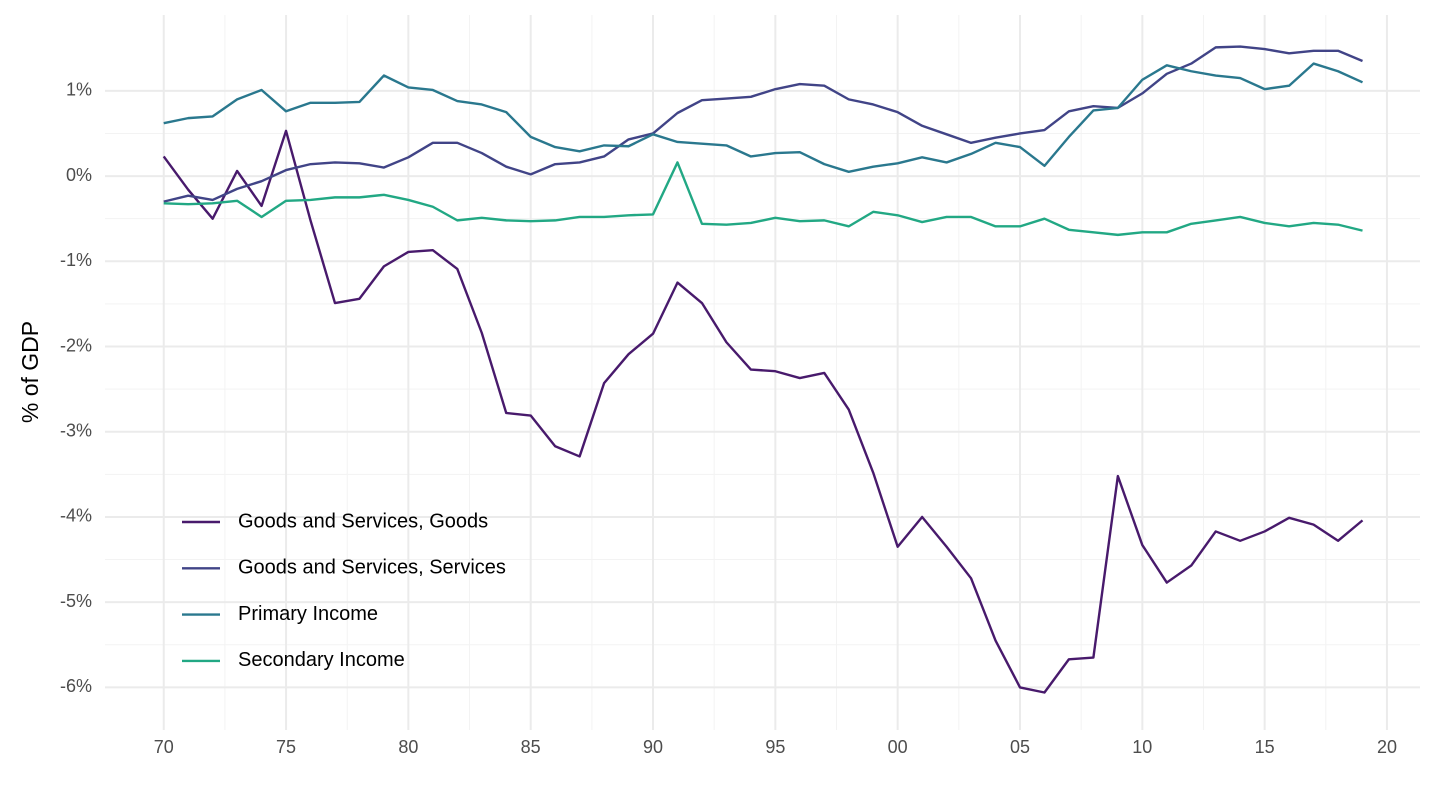  I want to click on x-tick-label: 70, so click(164, 747).